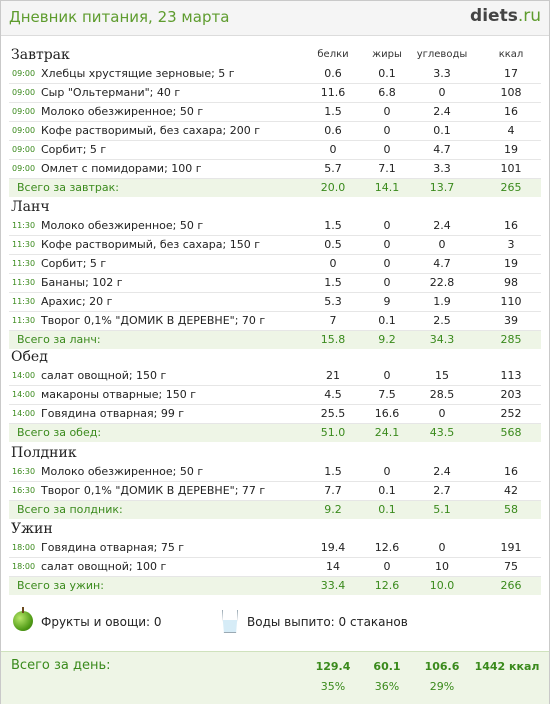 This screenshot has height=704, width=550. I want to click on food-row: 11:30 Молоко обезжиренное; 50 г 1.5 0 2.4 16, so click(275, 226).